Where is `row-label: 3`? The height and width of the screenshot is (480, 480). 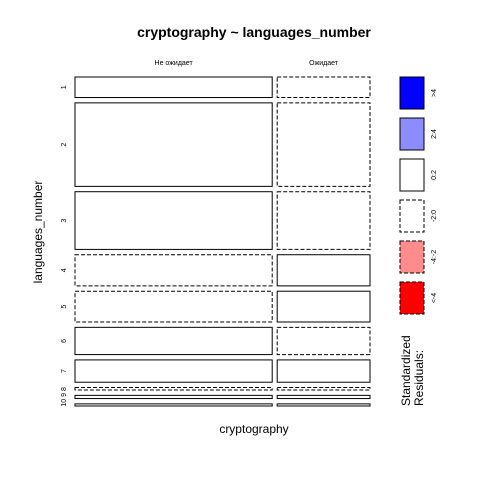 row-label: 3 is located at coordinates (64, 221).